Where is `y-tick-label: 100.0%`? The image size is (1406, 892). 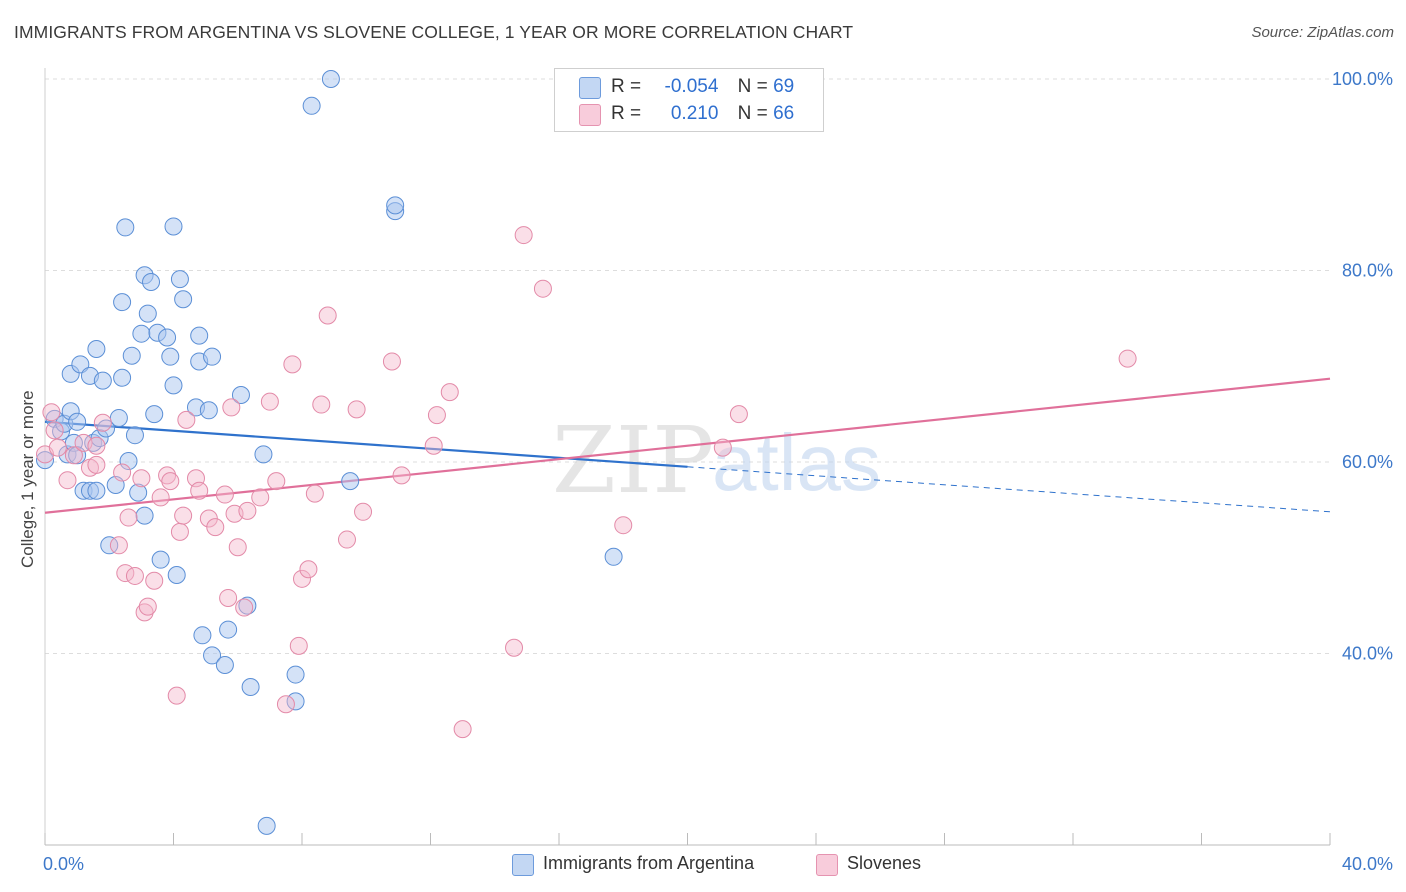 y-tick-label: 100.0% is located at coordinates (1362, 79).